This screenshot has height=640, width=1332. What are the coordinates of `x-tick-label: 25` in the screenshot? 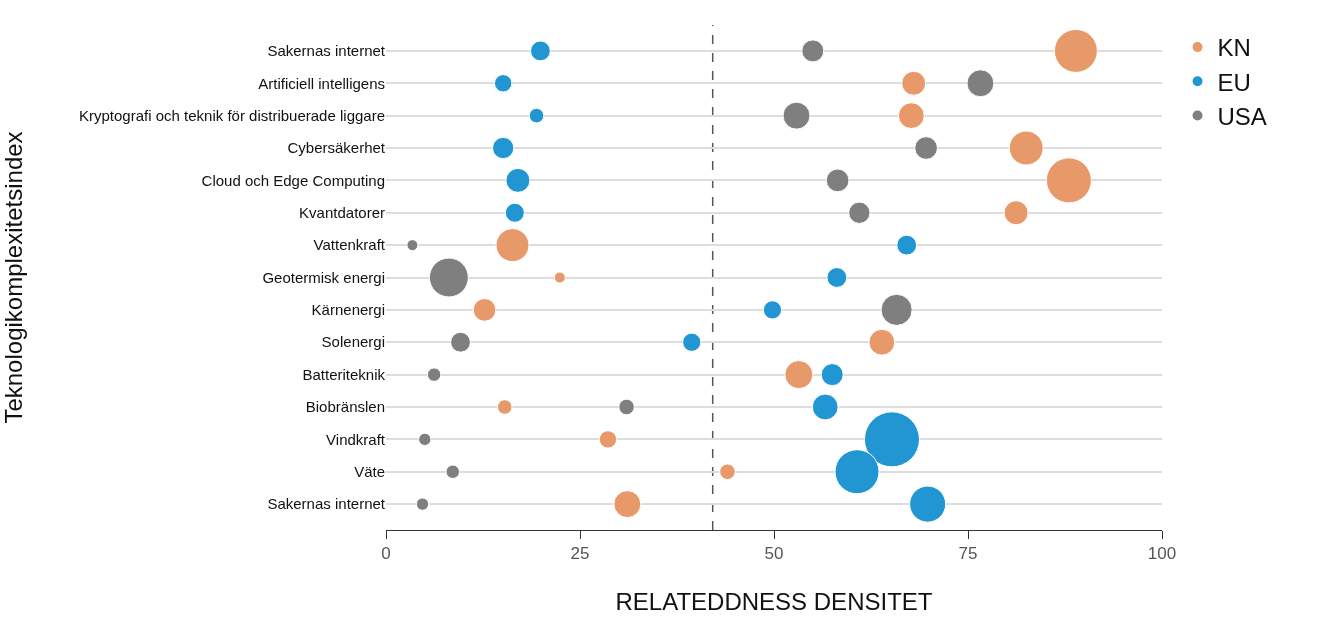 It's located at (580, 554).